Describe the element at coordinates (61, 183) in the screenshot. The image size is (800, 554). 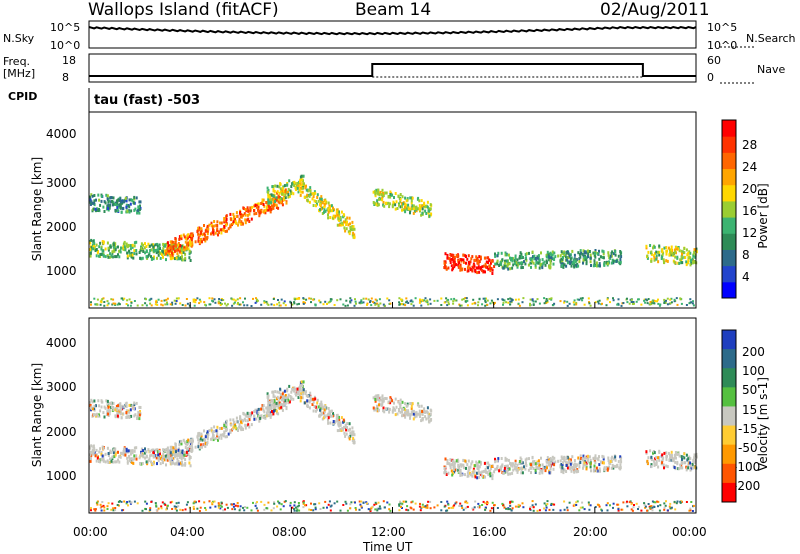
I see `power-ytick-3000: 3000` at that location.